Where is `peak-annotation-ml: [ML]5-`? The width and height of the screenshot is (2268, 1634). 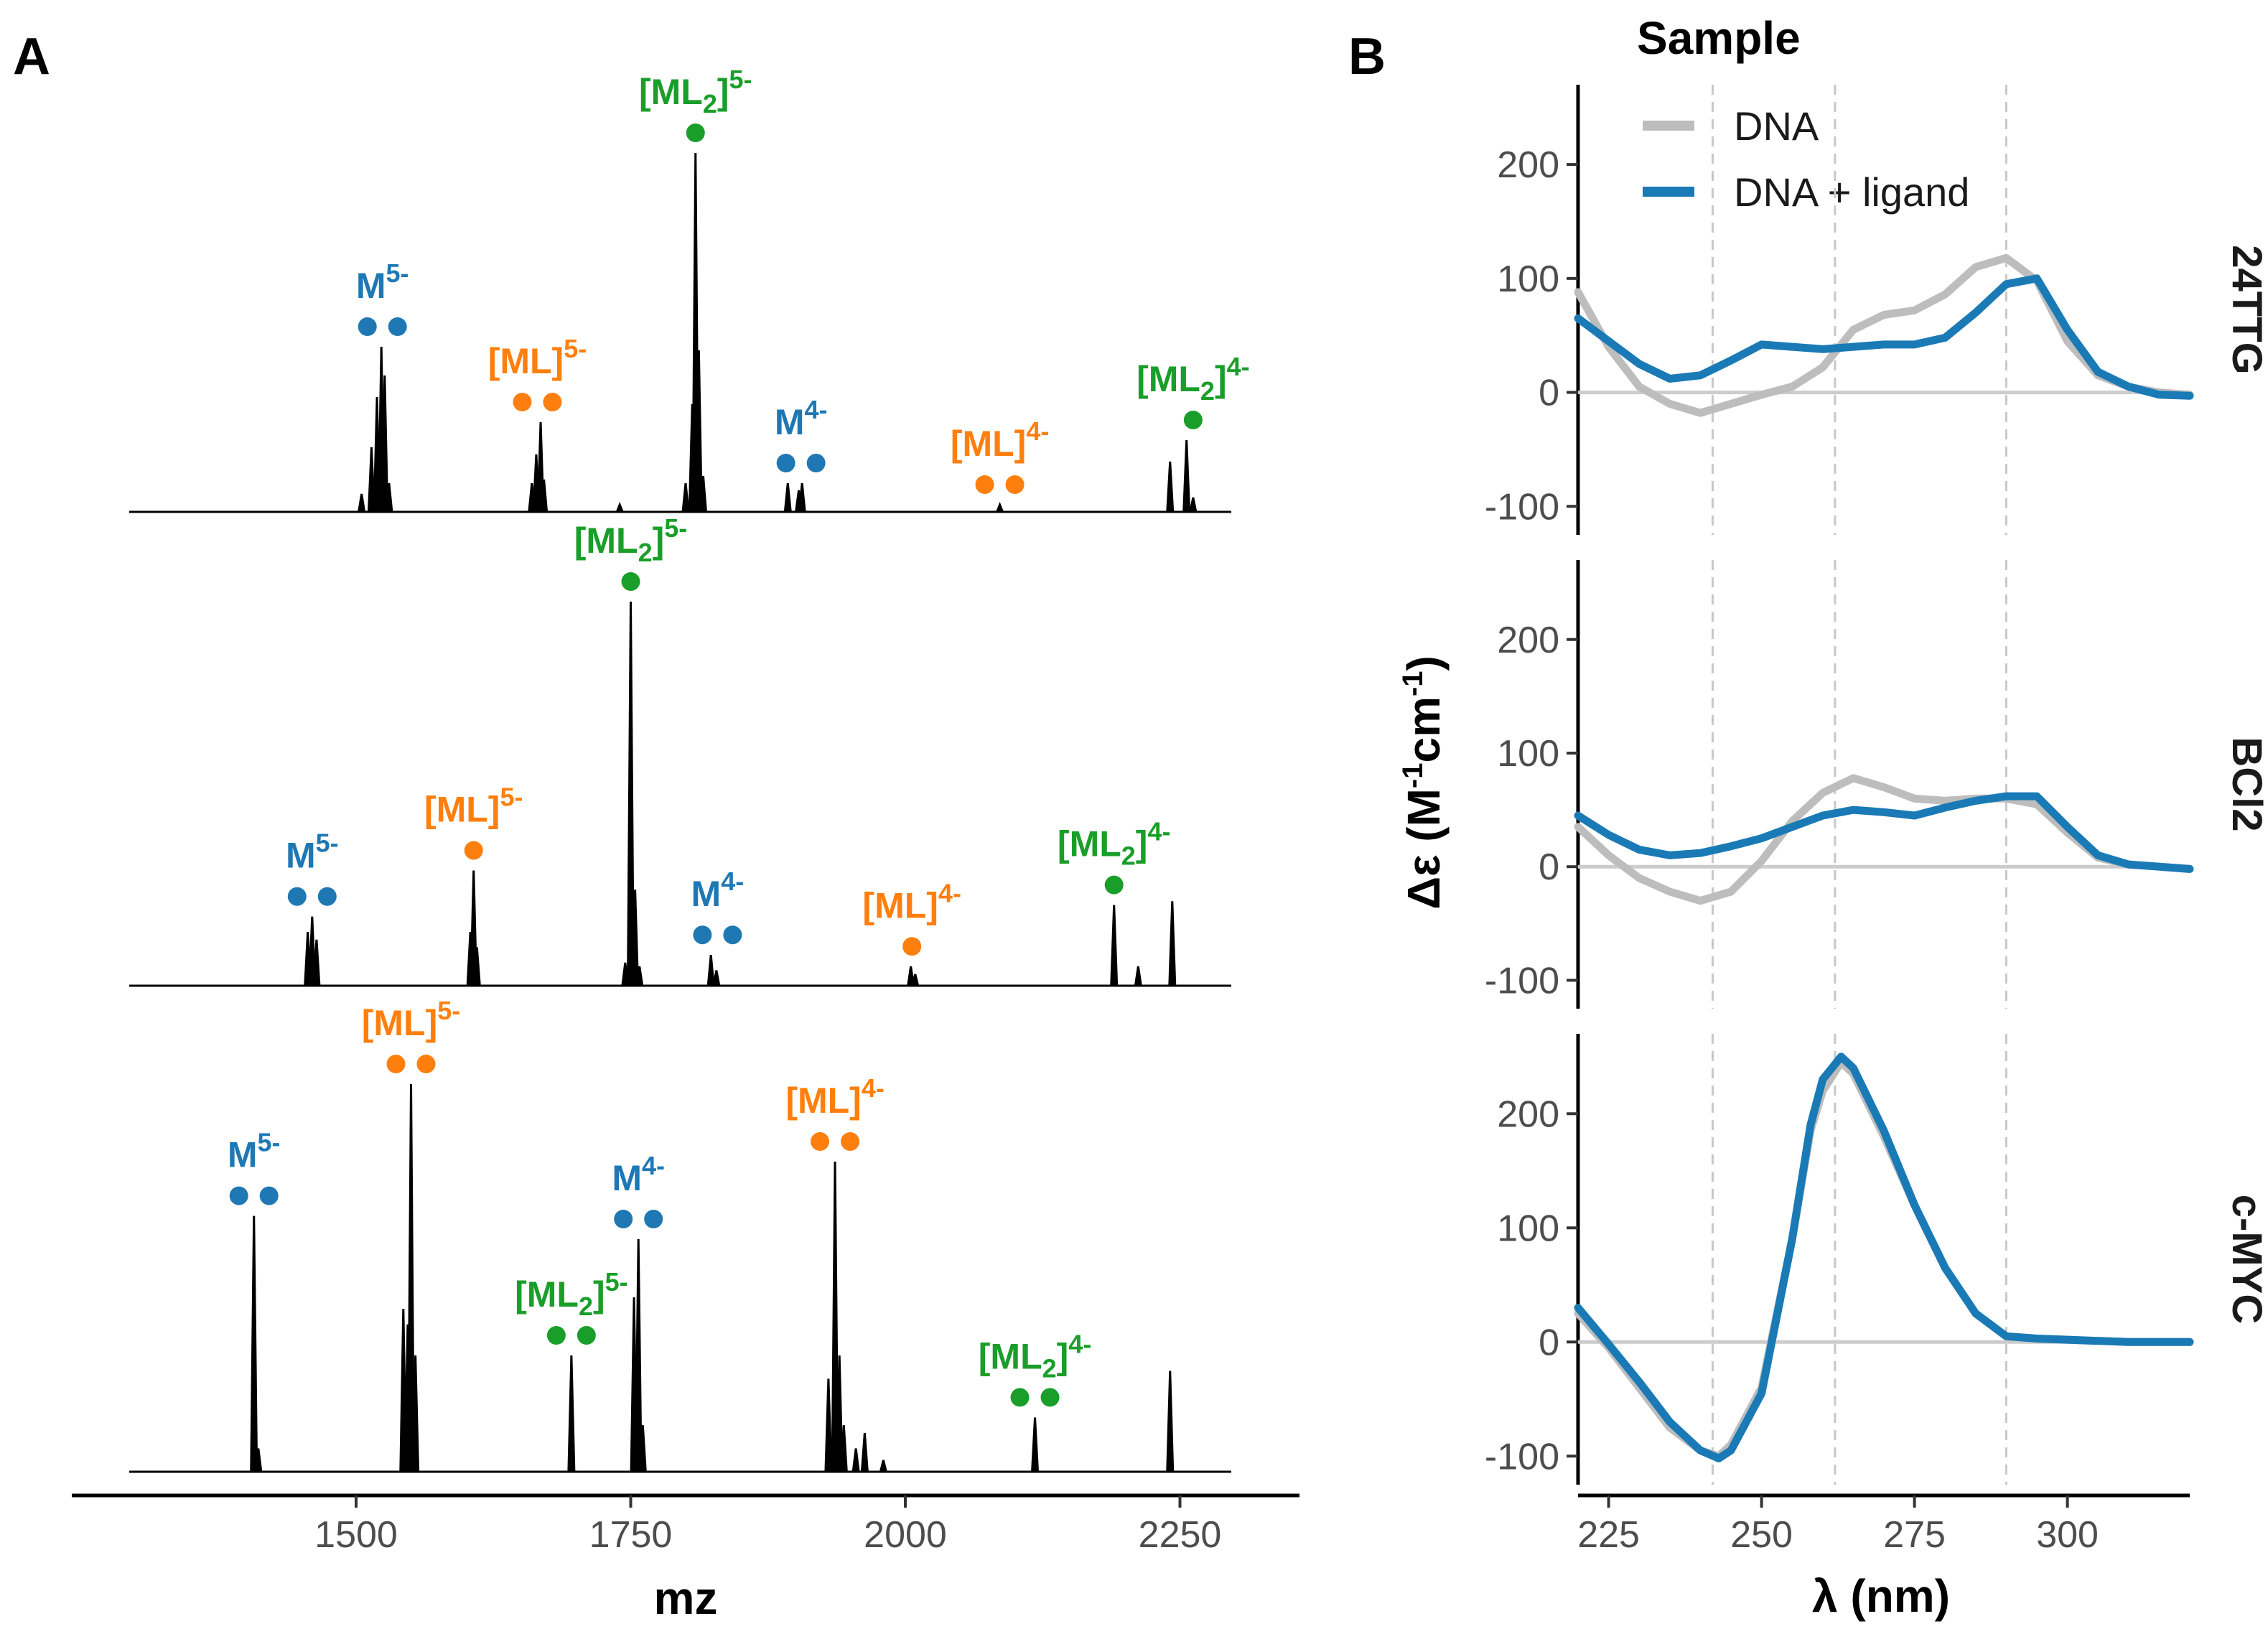 peak-annotation-ml: [ML]5- is located at coordinates (411, 1034).